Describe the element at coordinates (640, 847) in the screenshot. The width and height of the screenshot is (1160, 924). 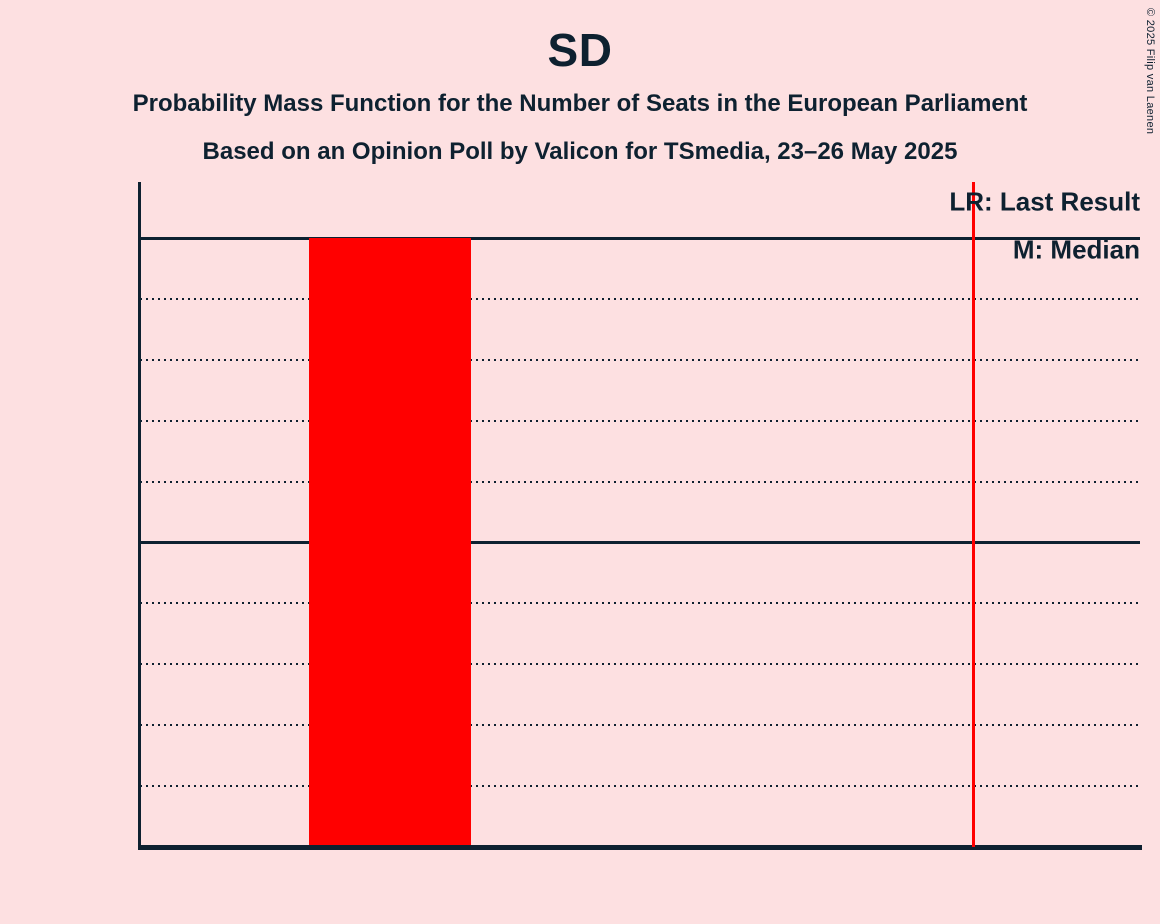
I see `x-axis-line` at that location.